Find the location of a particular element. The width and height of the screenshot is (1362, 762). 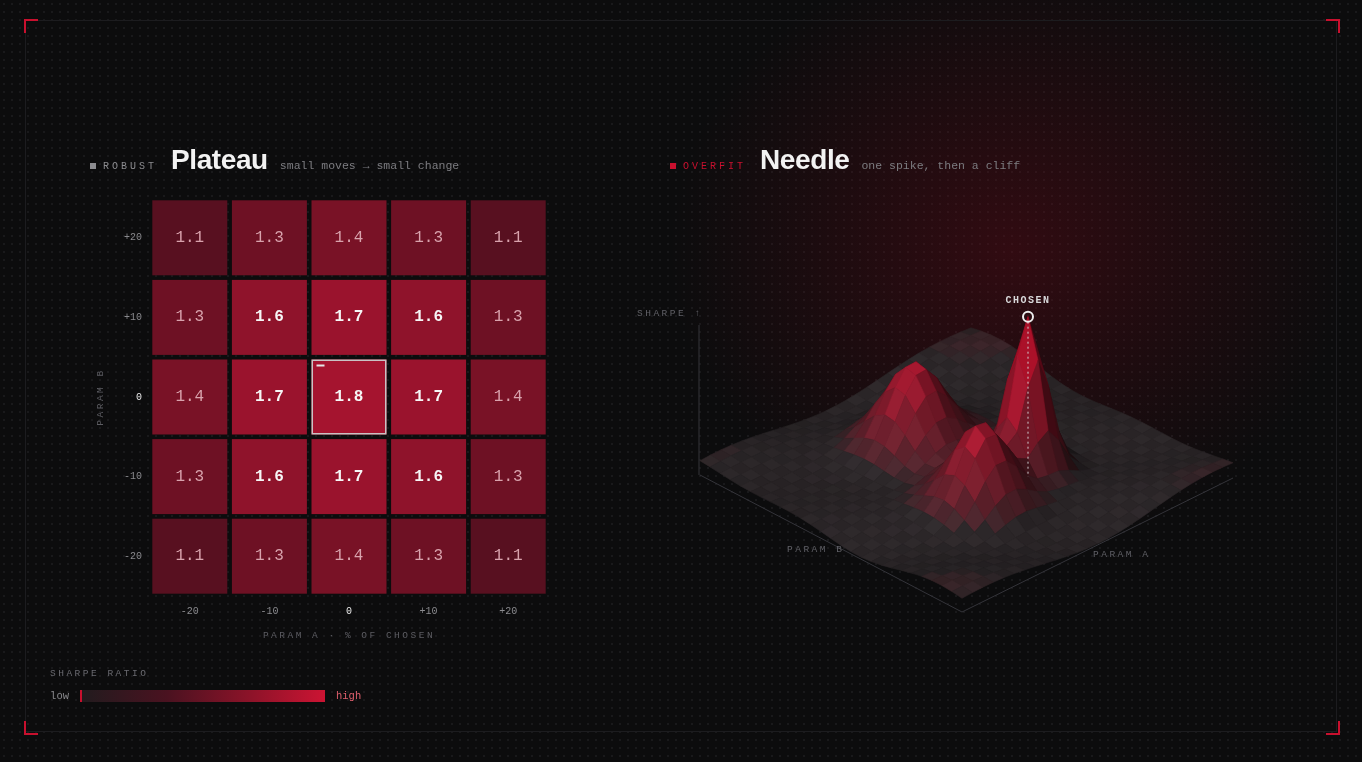

x-tick-label: +20 is located at coordinates (508, 612).